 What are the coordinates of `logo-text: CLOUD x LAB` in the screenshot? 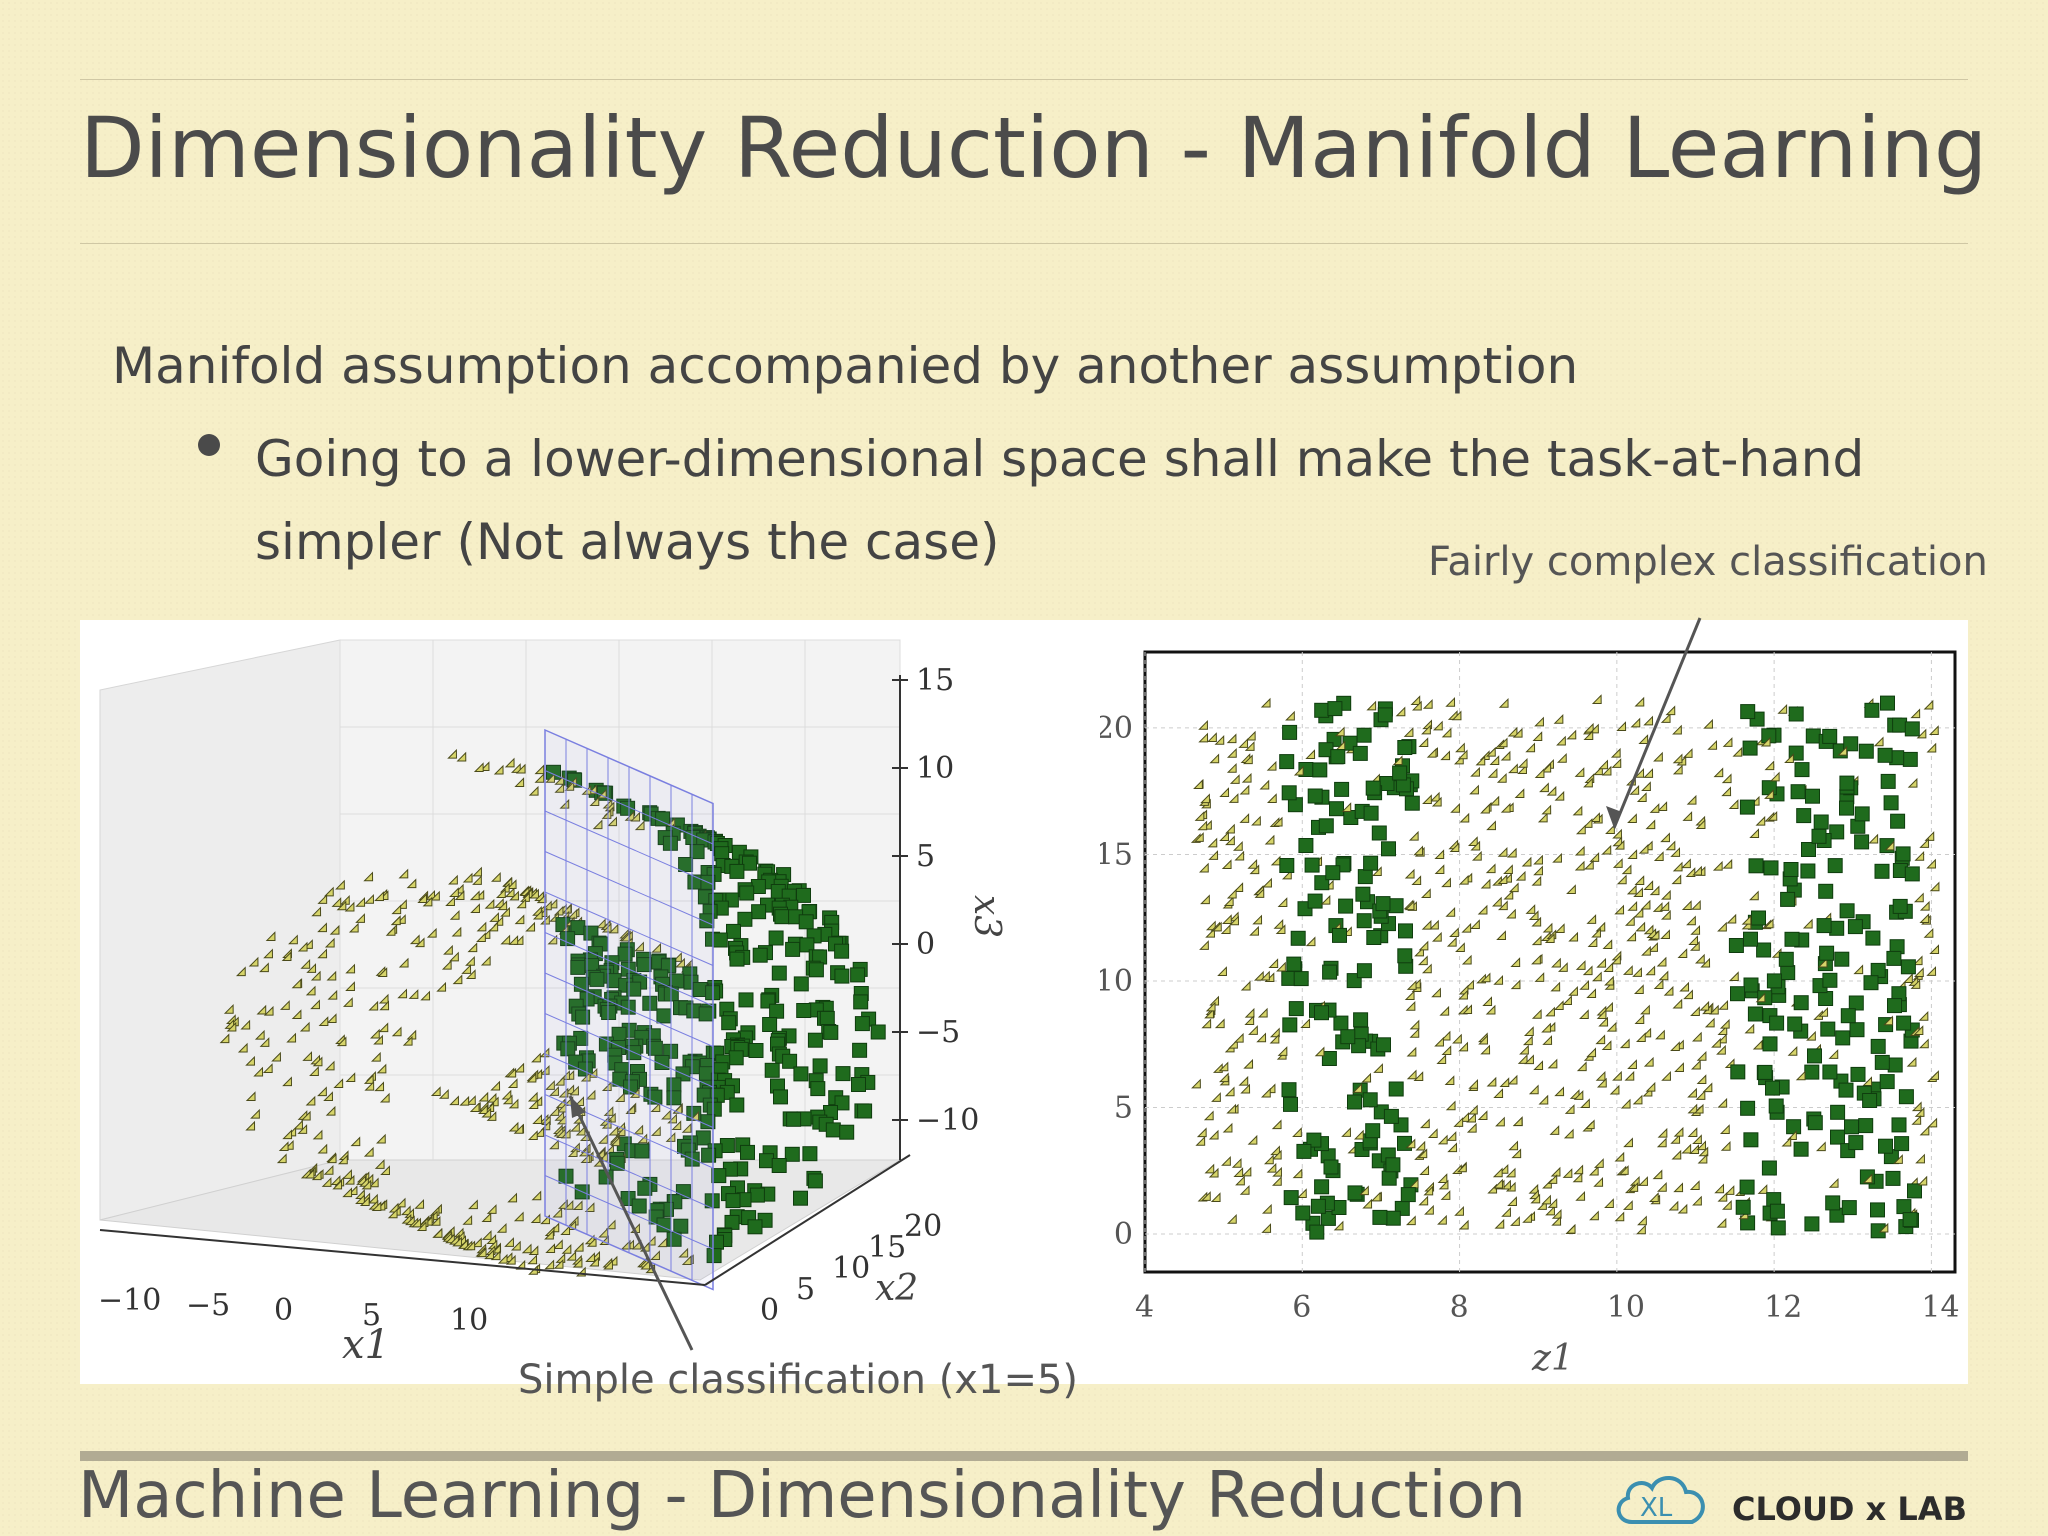 It's located at (1849, 1509).